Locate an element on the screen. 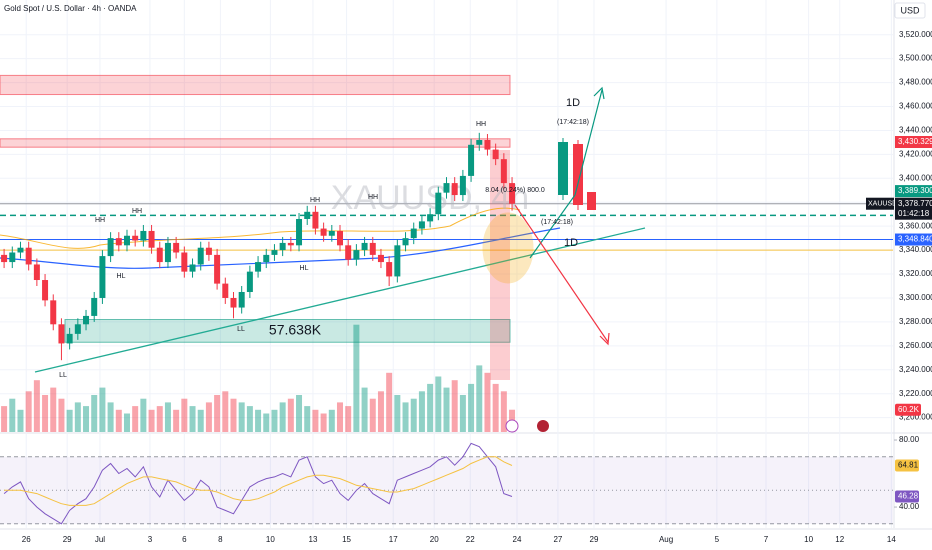 The height and width of the screenshot is (550, 932). y-tick-label: 3,240.000 is located at coordinates (915, 369).